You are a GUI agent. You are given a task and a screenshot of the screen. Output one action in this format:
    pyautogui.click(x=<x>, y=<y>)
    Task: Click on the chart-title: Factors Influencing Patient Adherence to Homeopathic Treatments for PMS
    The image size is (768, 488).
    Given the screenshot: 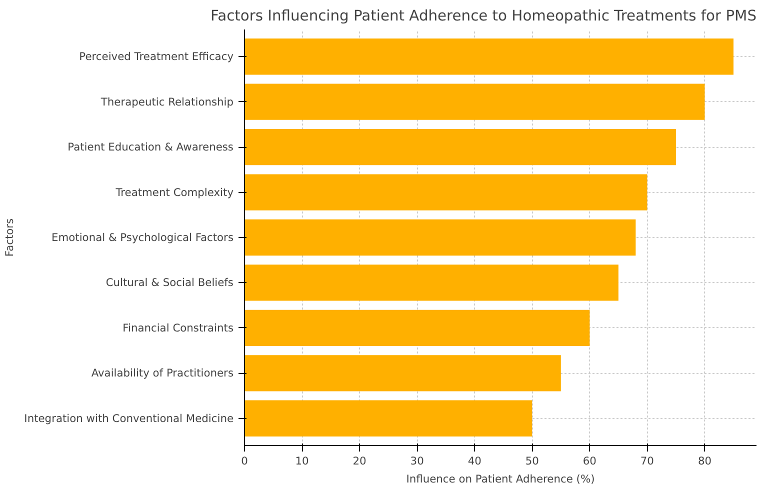 What is the action you would take?
    pyautogui.click(x=483, y=16)
    